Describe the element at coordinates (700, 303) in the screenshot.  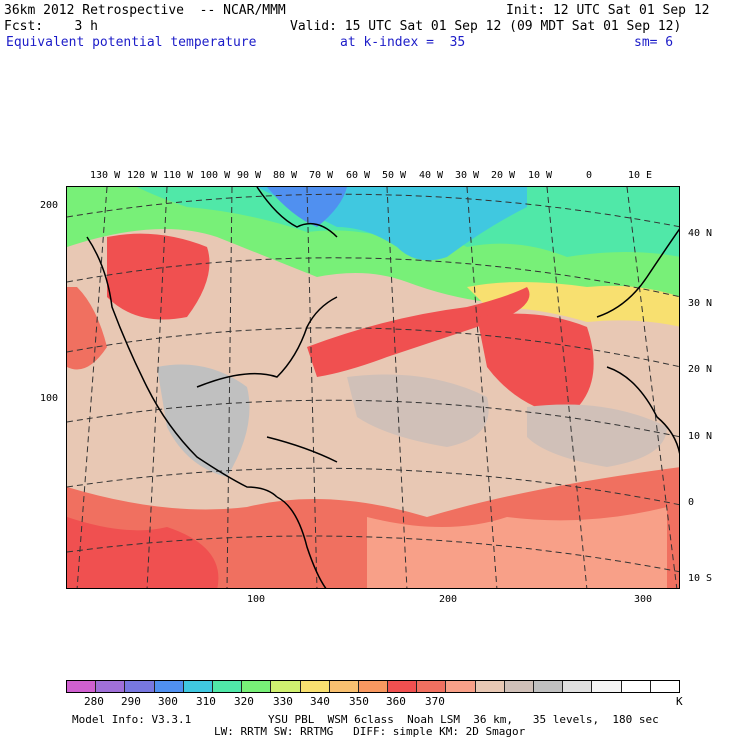
I see `lat-label: 30 N` at that location.